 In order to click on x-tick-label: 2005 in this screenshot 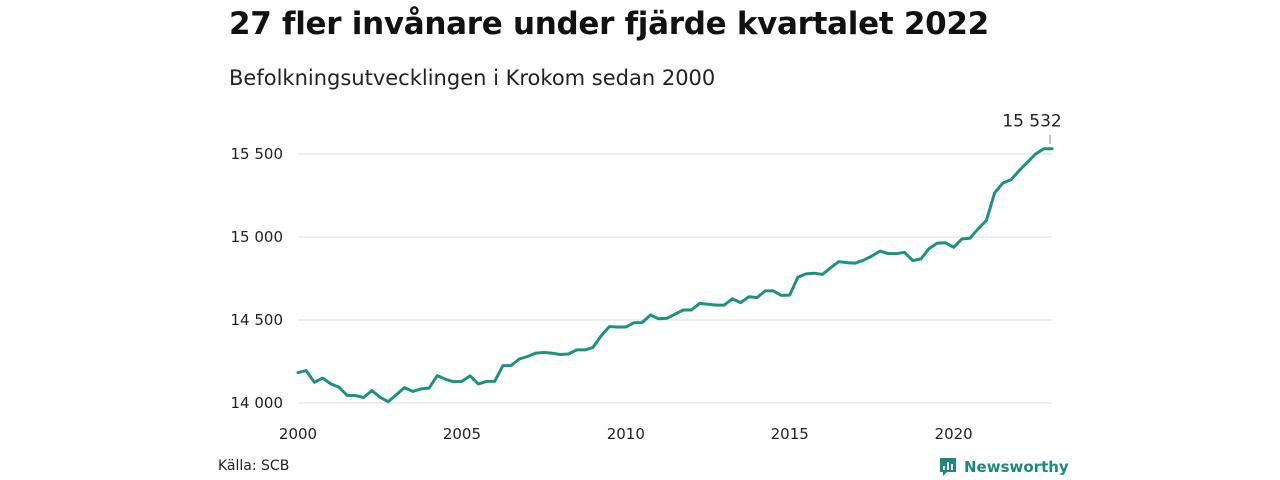, I will do `click(462, 434)`.